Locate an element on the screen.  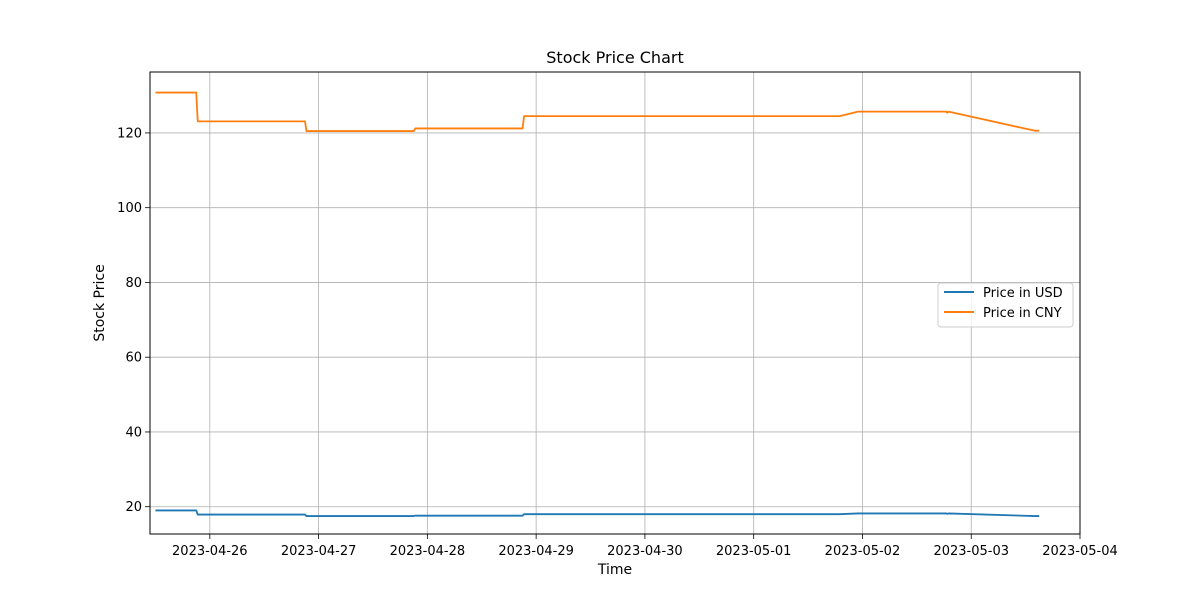
y-tick-label: 100 is located at coordinates (129, 208).